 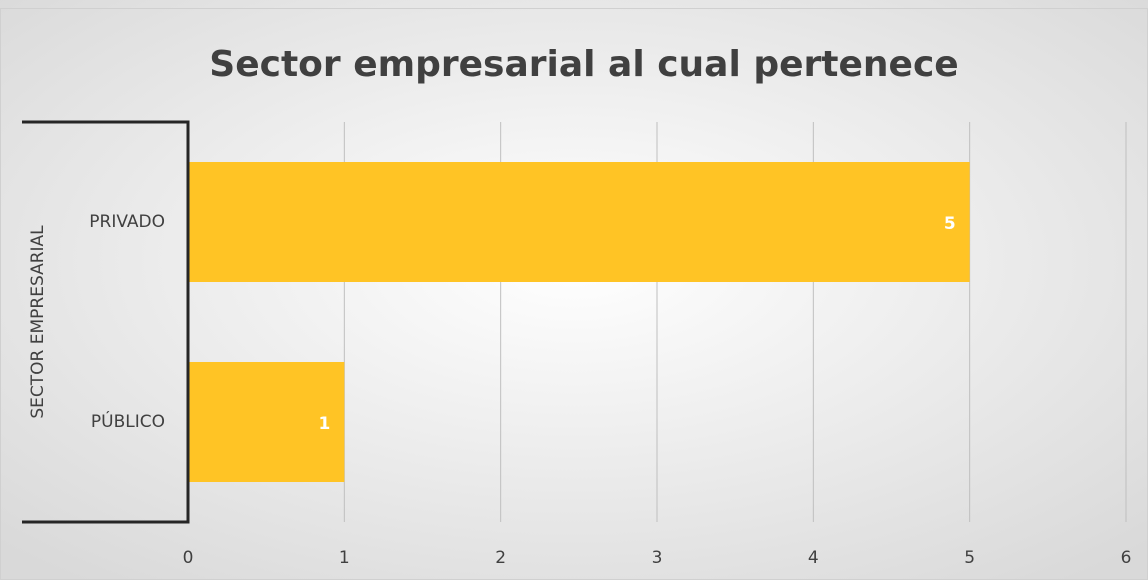 What do you see at coordinates (583, 64) in the screenshot?
I see `chart-title: Sector empresarial al cual pertenece` at bounding box center [583, 64].